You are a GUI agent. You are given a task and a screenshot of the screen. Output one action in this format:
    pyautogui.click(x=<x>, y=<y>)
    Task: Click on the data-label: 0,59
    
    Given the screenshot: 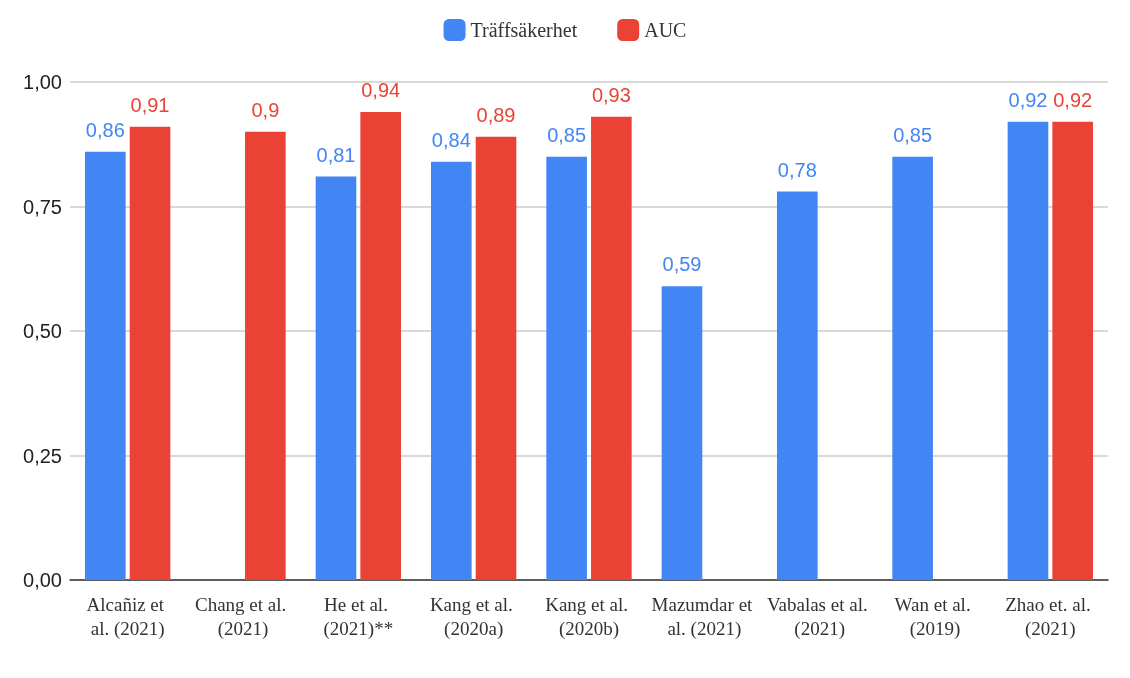 What is the action you would take?
    pyautogui.click(x=682, y=264)
    